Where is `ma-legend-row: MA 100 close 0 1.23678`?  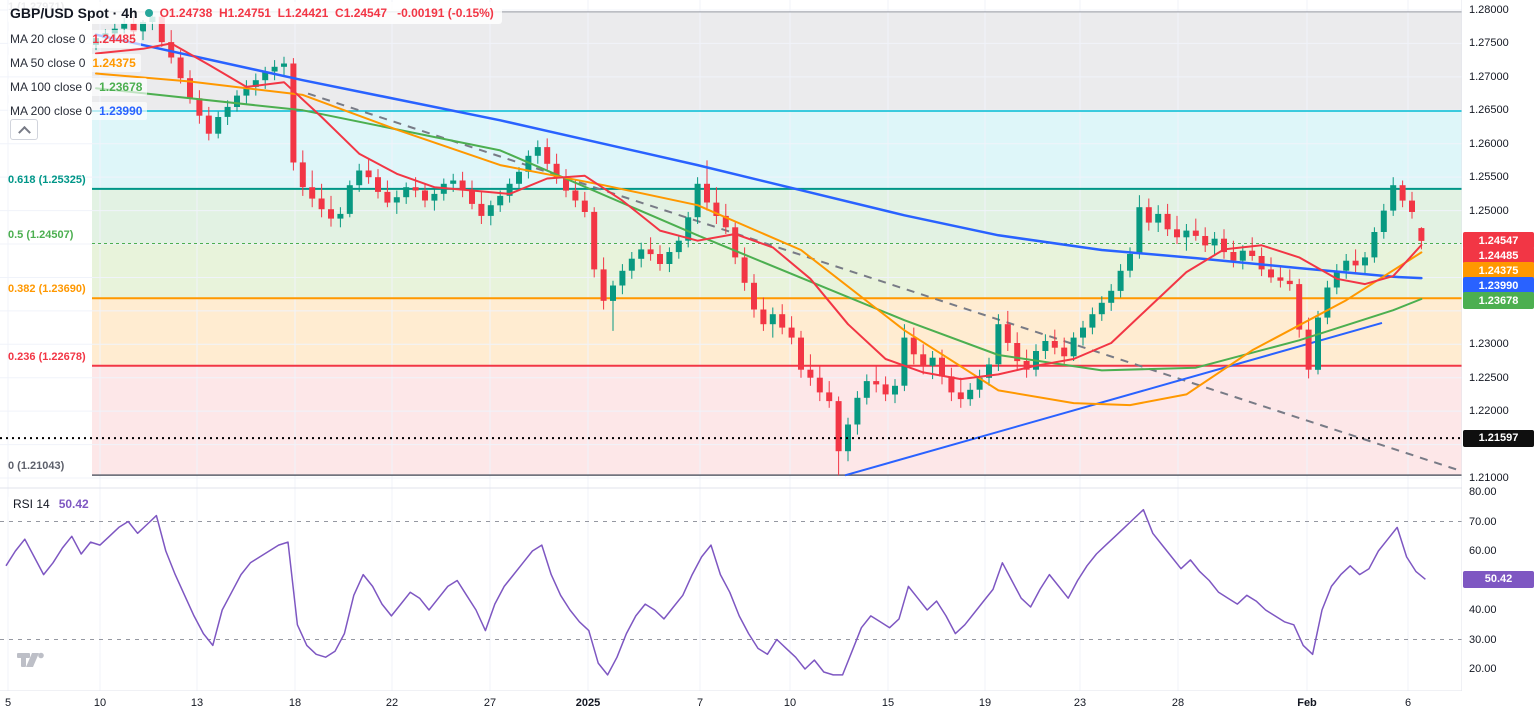 ma-legend-row: MA 100 close 0 1.23678 is located at coordinates (78, 87).